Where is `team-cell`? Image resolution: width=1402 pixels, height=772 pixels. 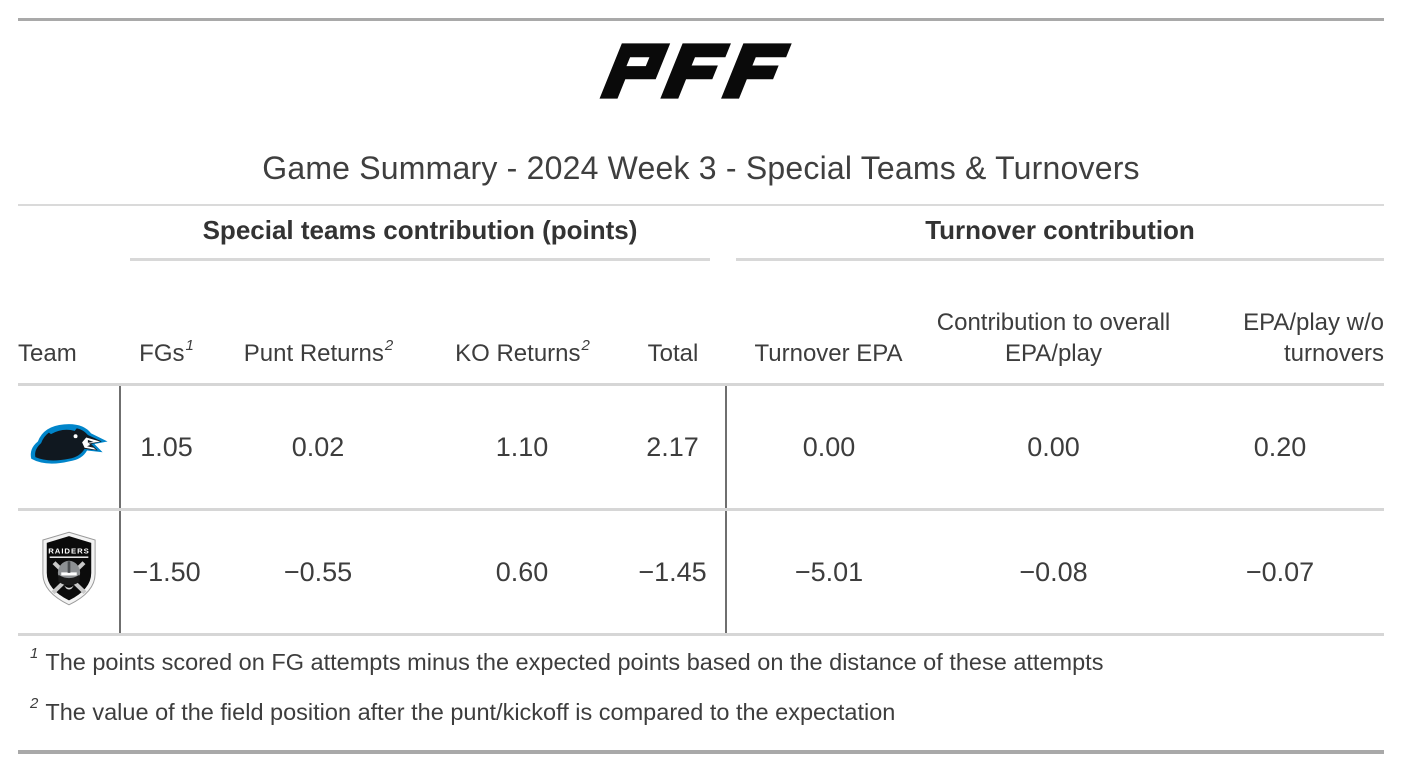
team-cell is located at coordinates (69, 447).